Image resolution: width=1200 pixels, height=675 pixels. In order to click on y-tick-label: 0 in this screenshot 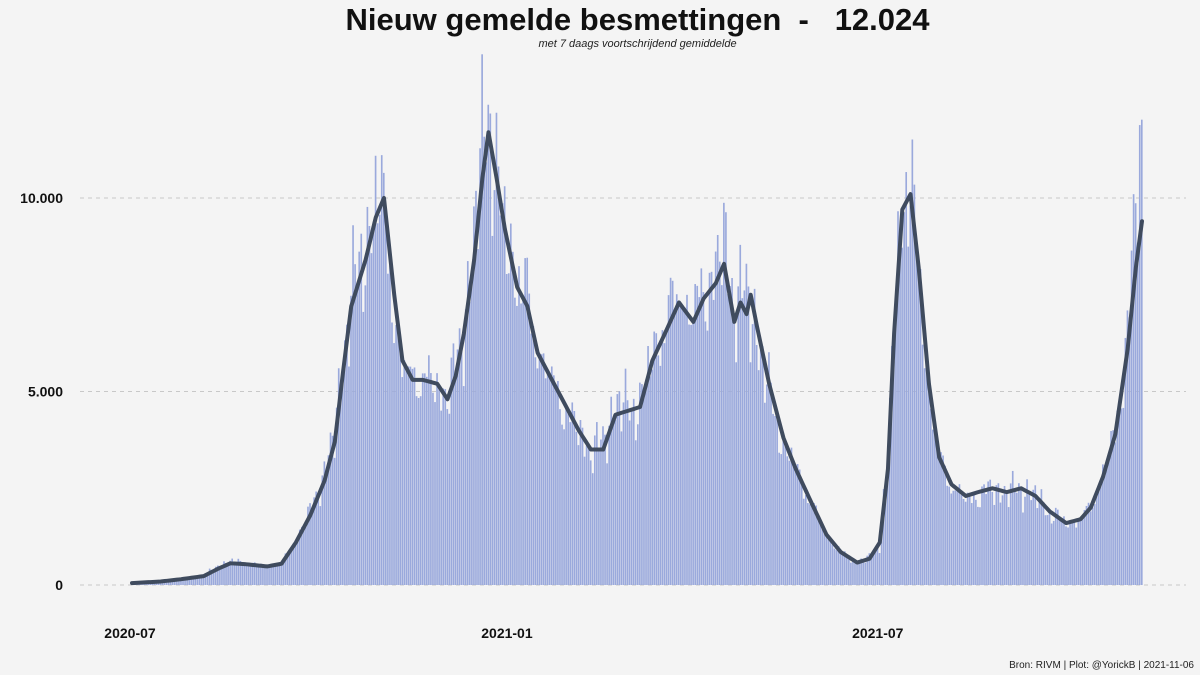, I will do `click(59, 585)`.